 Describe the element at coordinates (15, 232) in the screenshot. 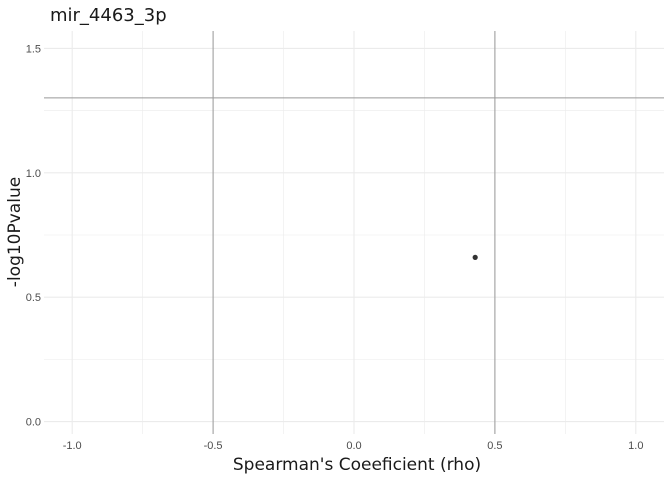

I see `y-axis-title: -log10Pvalue` at that location.